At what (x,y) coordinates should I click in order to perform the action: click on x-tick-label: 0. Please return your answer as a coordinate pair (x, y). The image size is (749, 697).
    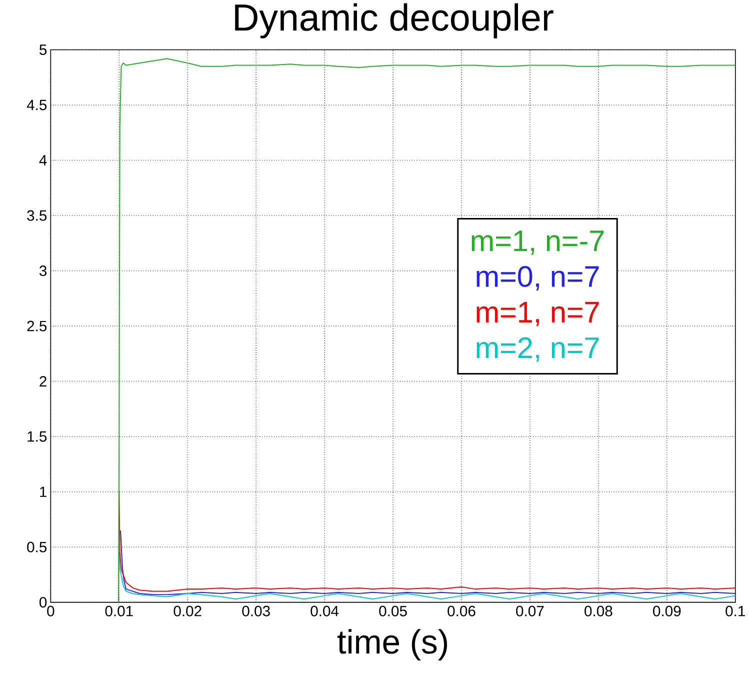
    Looking at the image, I should click on (50, 611).